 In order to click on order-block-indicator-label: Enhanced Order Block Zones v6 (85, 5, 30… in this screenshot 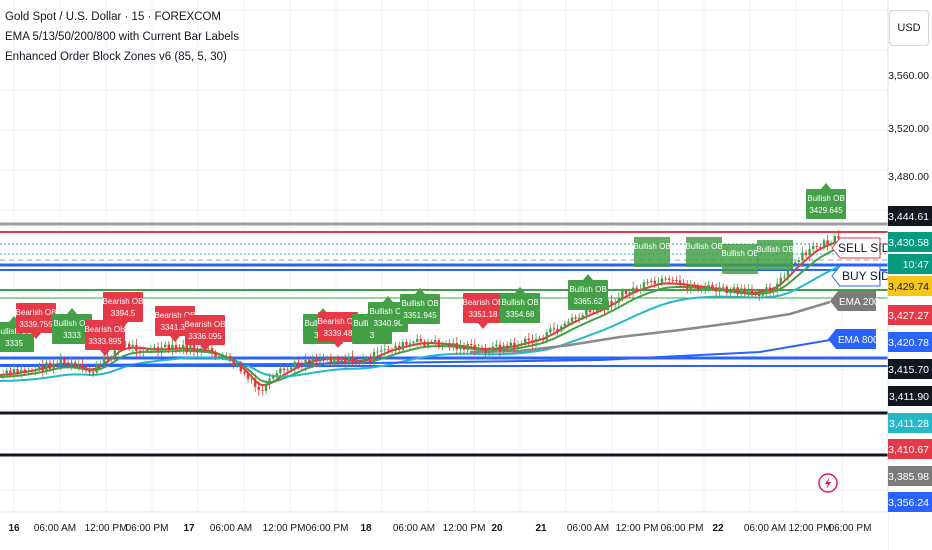, I will do `click(116, 57)`.